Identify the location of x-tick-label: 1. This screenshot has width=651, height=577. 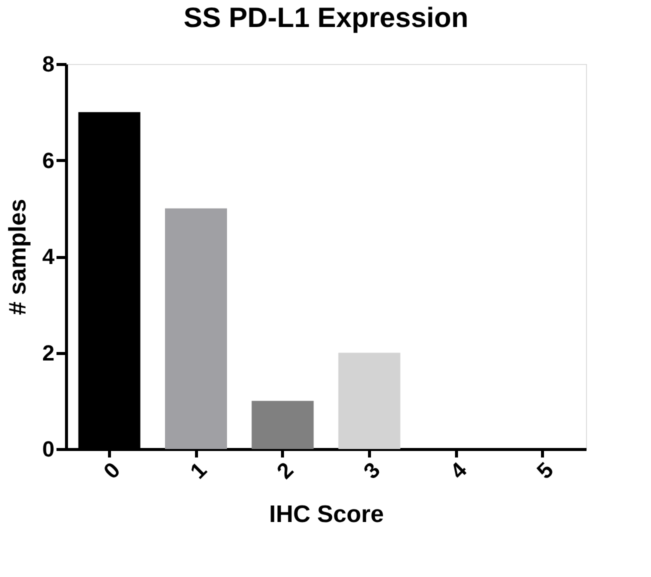
(198, 470).